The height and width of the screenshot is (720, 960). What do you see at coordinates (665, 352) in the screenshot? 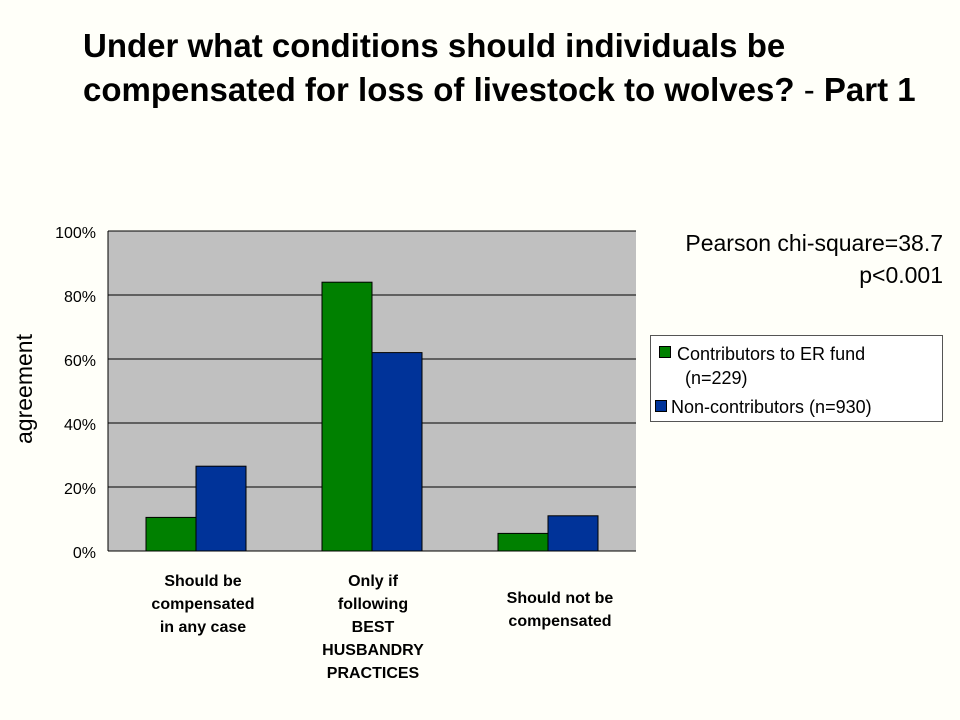
I see `legend-swatch-contributors` at bounding box center [665, 352].